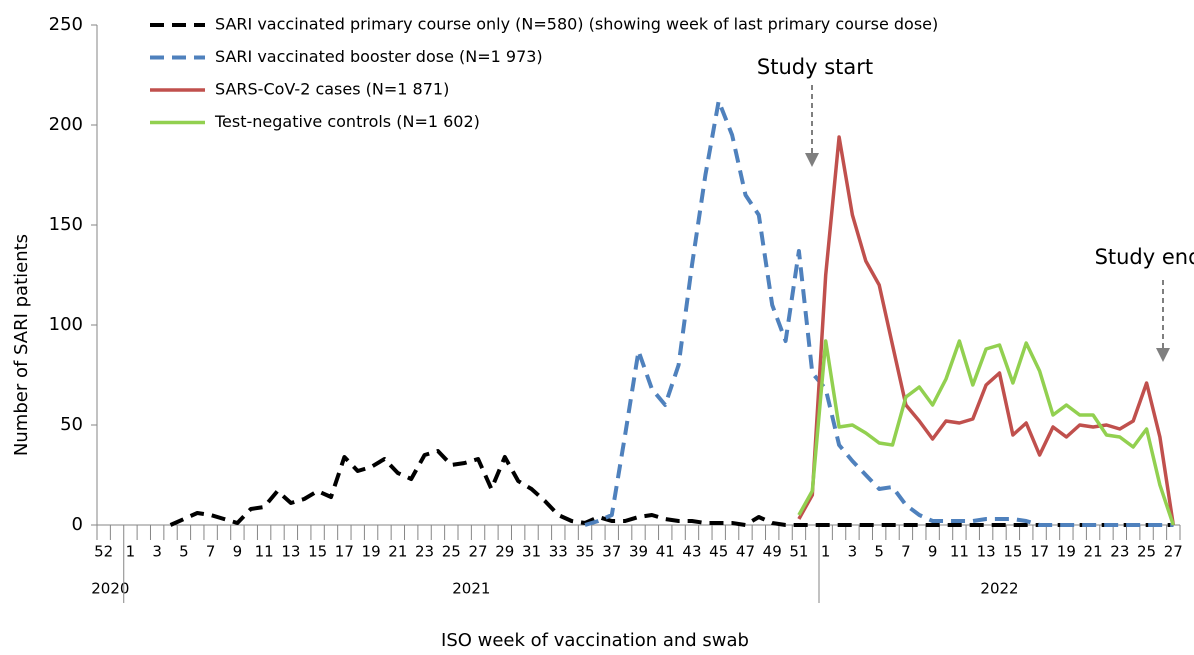 The height and width of the screenshot is (655, 1194). Describe the element at coordinates (798, 552) in the screenshot. I see `x-tick-label: 51` at that location.